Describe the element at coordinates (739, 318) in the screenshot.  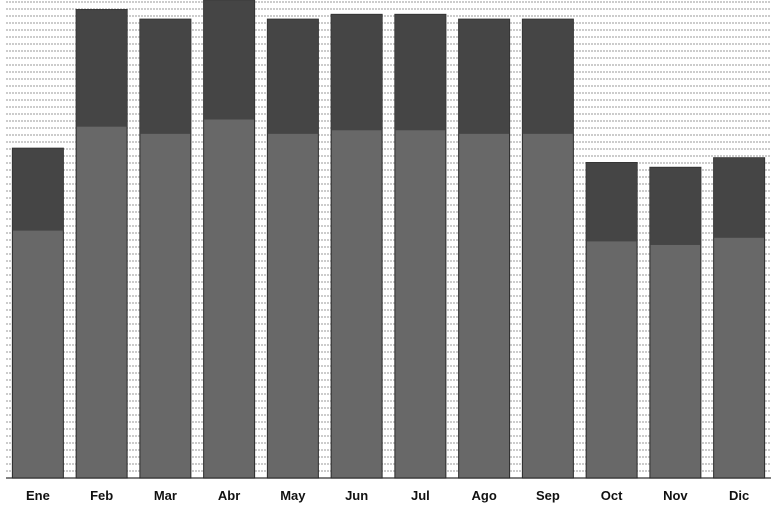
I see `bar-dic` at that location.